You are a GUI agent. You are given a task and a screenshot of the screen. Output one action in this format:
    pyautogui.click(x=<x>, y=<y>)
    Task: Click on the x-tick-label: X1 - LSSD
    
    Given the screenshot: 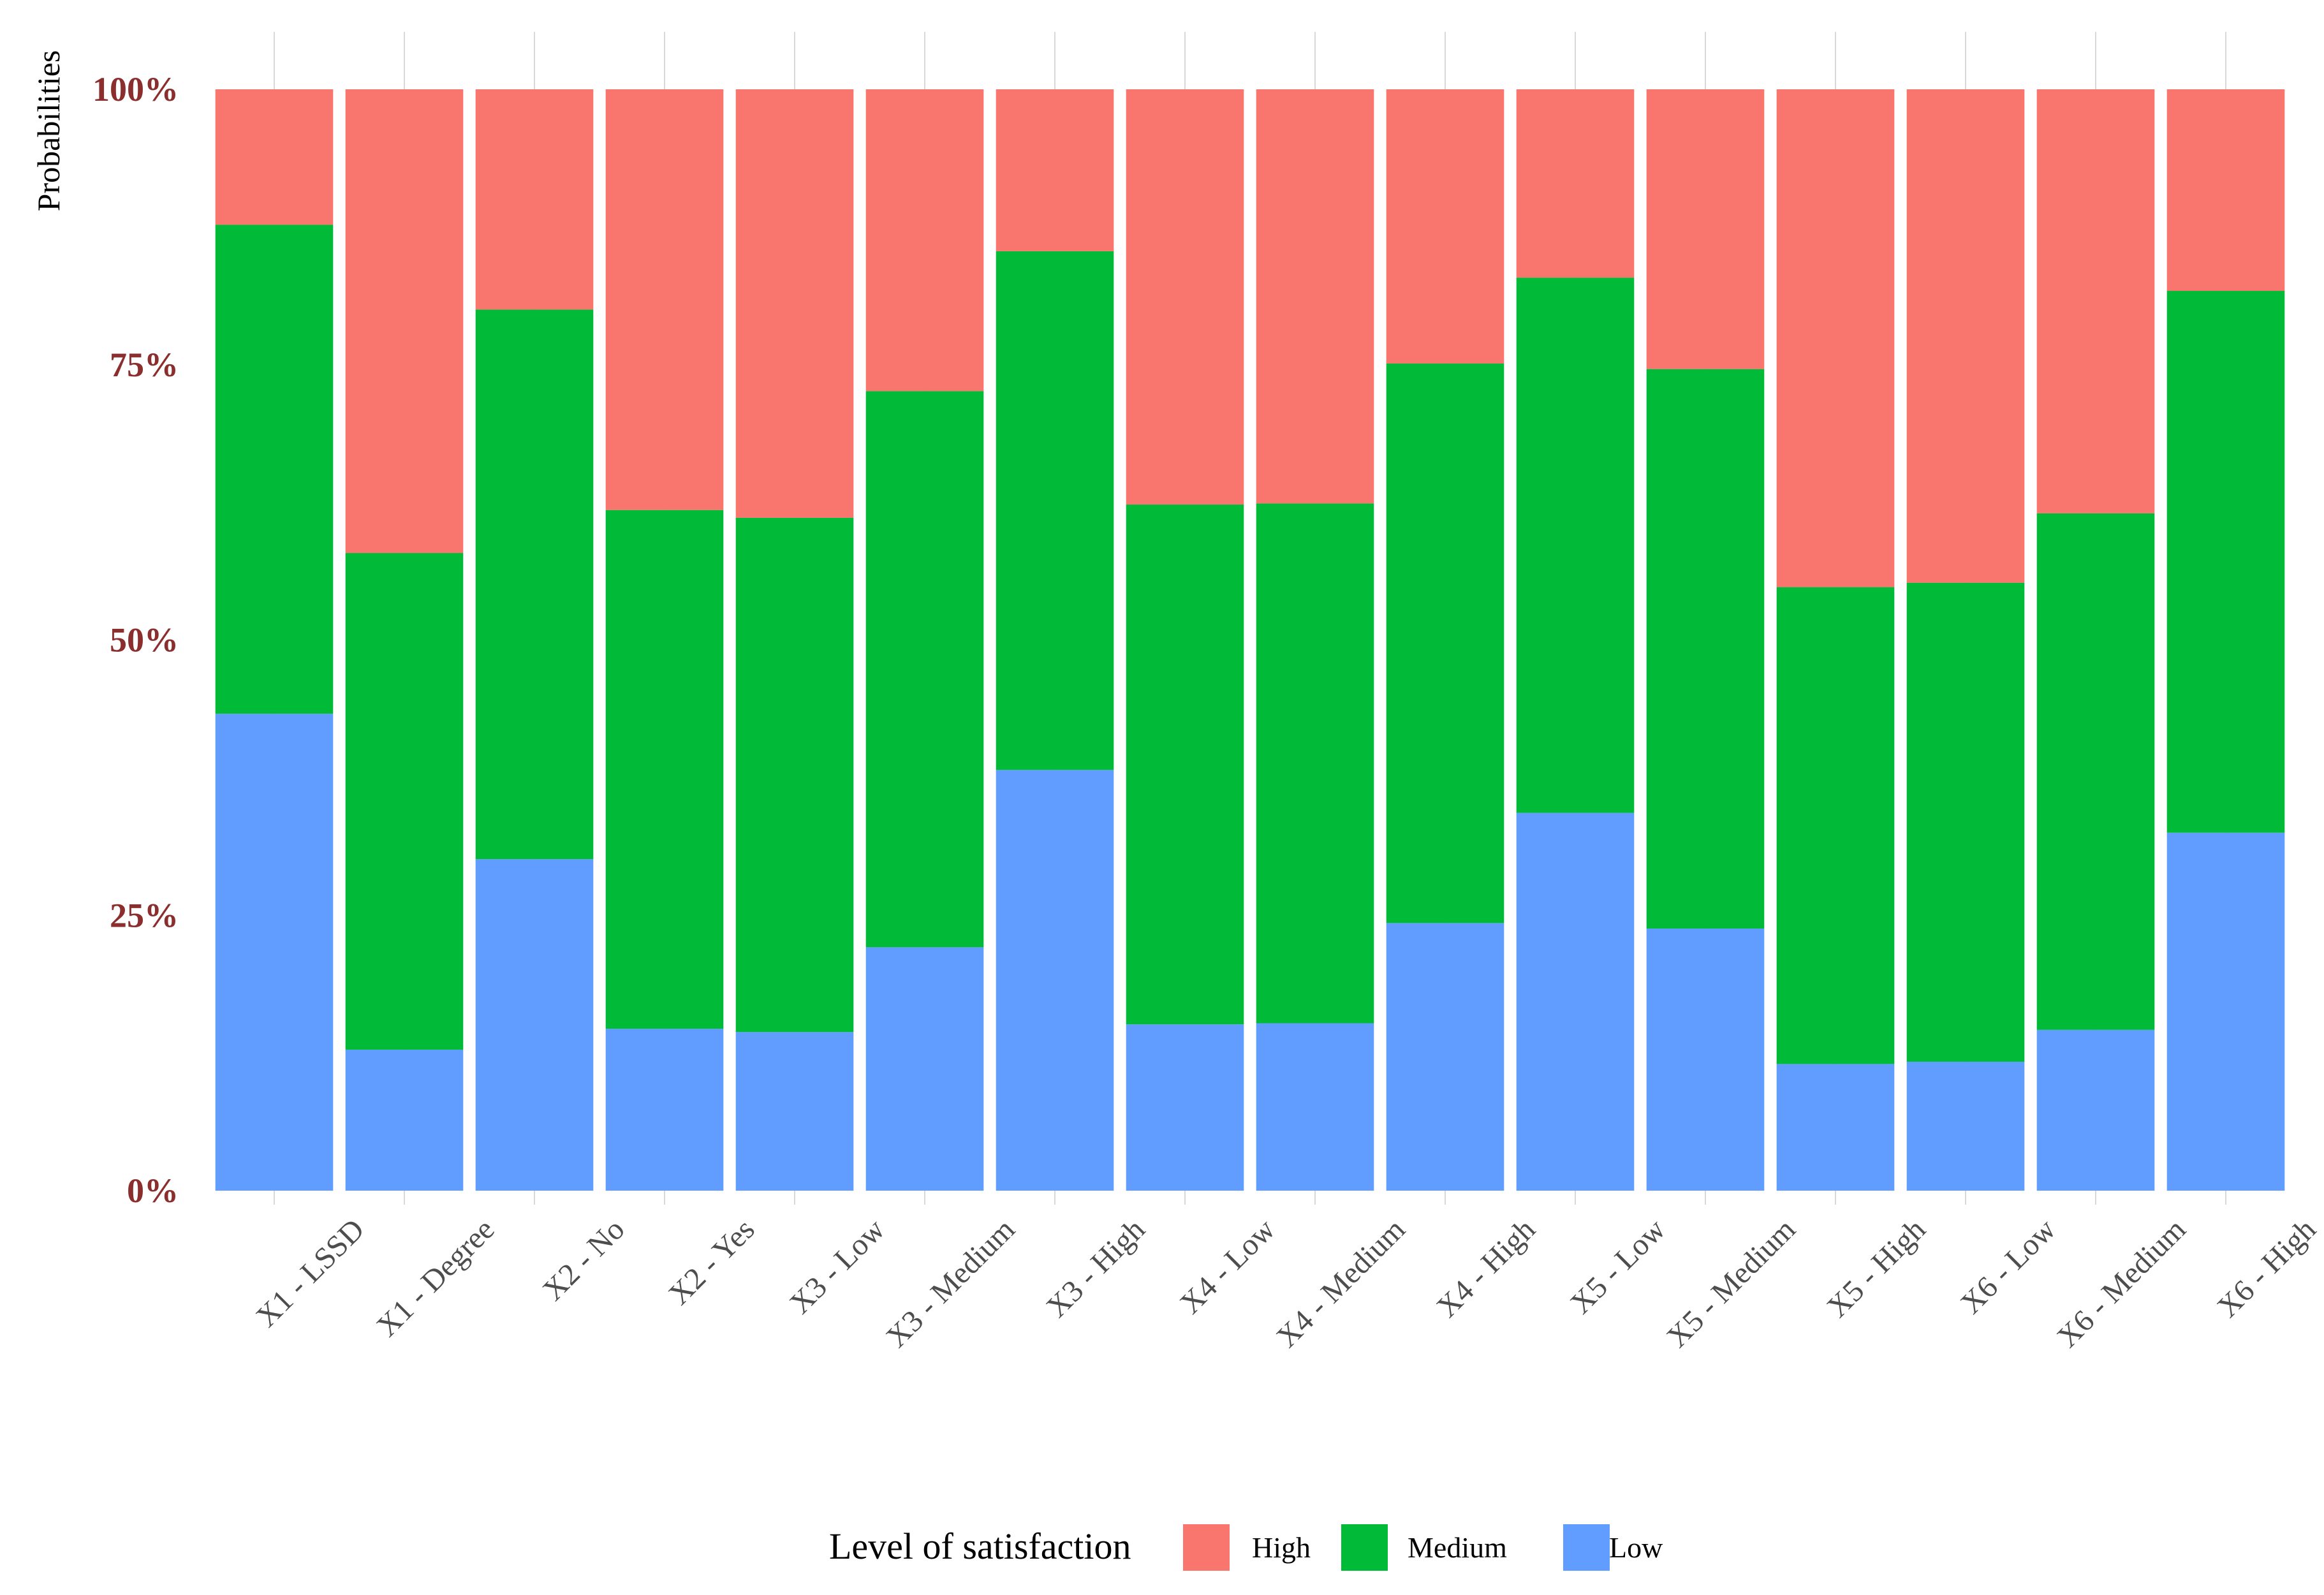 What is the action you would take?
    pyautogui.click(x=310, y=1273)
    